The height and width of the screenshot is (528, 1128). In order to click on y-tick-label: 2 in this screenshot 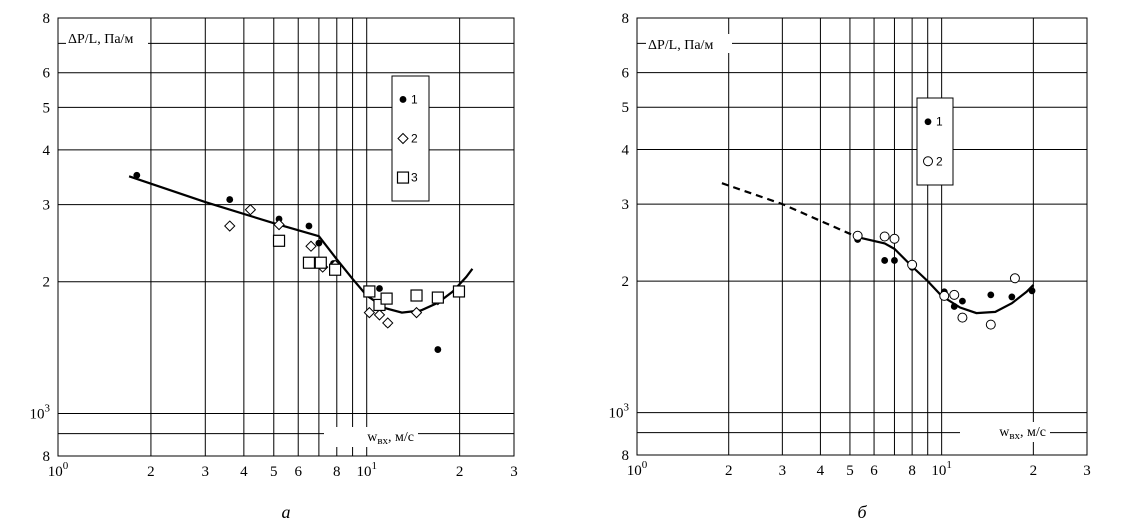, I will do `click(626, 282)`.